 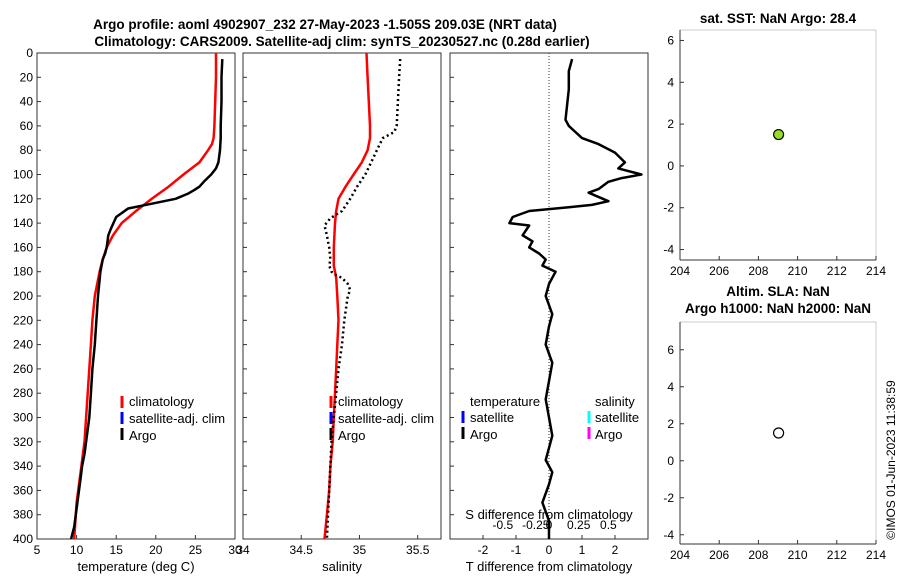 What do you see at coordinates (386, 418) in the screenshot?
I see `salinity-legend-label-satellite-clim: satellite-adj. clim` at bounding box center [386, 418].